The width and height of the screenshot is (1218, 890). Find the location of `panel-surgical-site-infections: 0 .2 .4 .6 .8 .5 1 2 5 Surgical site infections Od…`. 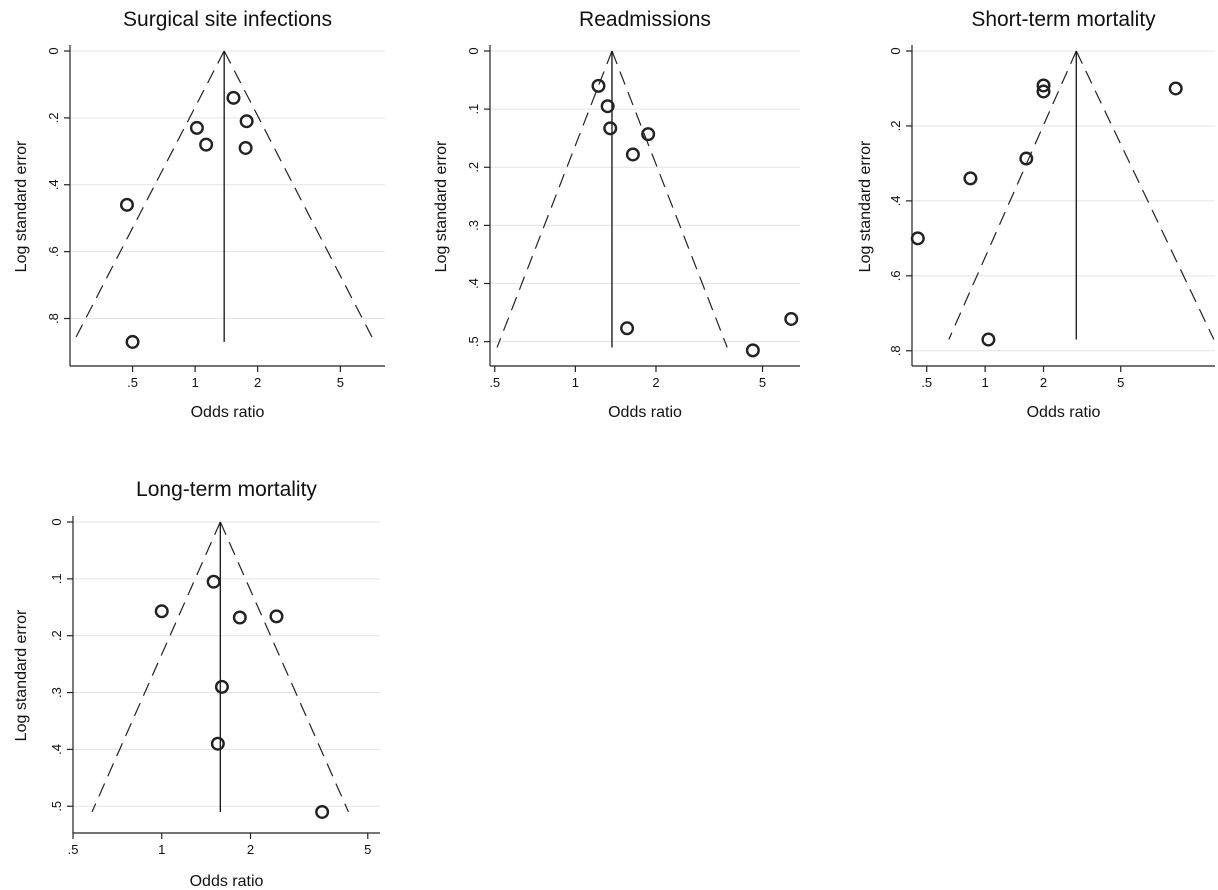

panel-surgical-site-infections: 0 .2 .4 .6 .8 .5 1 2 5 Surgical site infections Od… is located at coordinates (199, 214).